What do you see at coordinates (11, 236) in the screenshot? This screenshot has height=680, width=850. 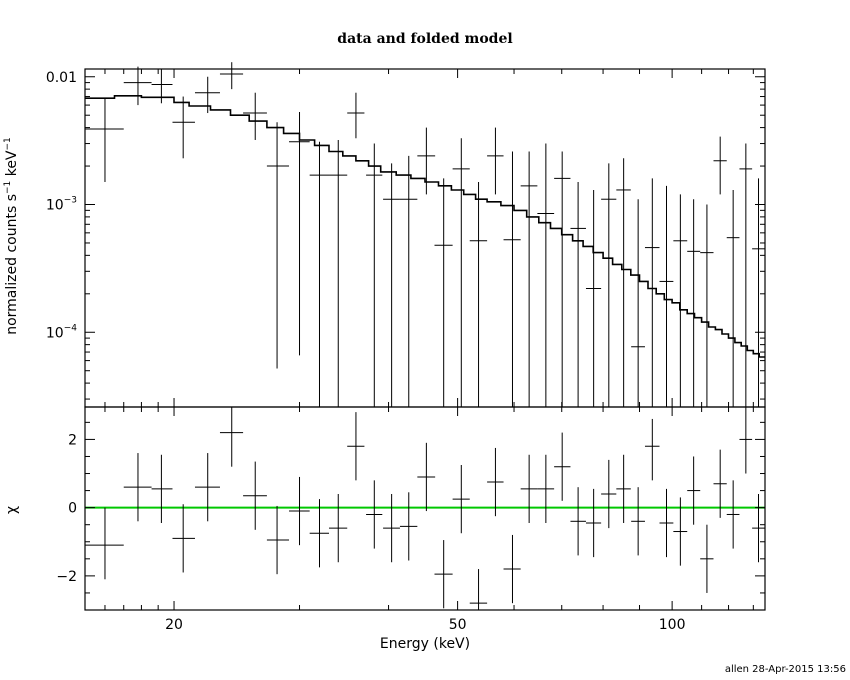 I see `top-y-axis-label: normalized counts s−1 keV−1` at bounding box center [11, 236].